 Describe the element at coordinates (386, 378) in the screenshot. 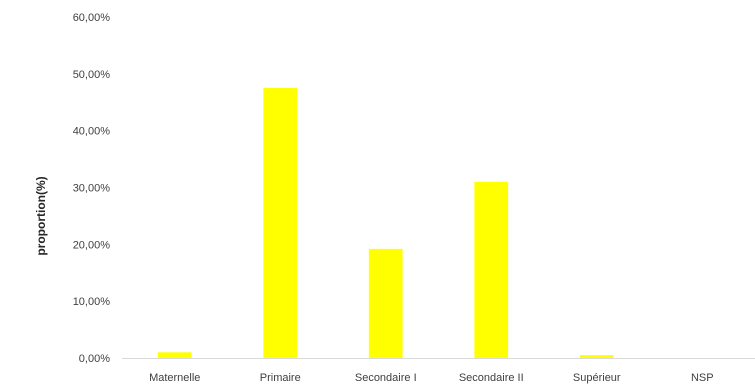

I see `x-category-label: Secondaire I` at that location.